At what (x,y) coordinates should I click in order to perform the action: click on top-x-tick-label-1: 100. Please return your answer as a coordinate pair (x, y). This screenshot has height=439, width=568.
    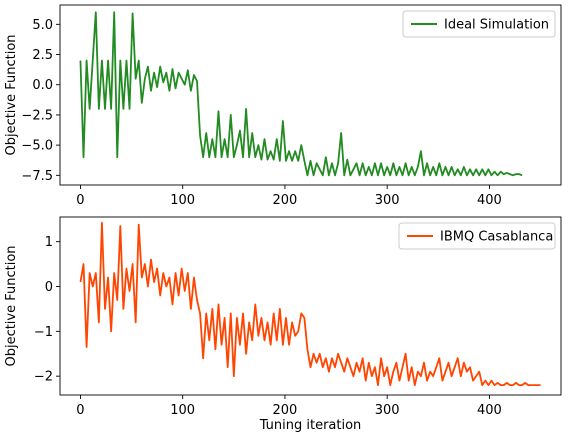
    Looking at the image, I should click on (182, 200).